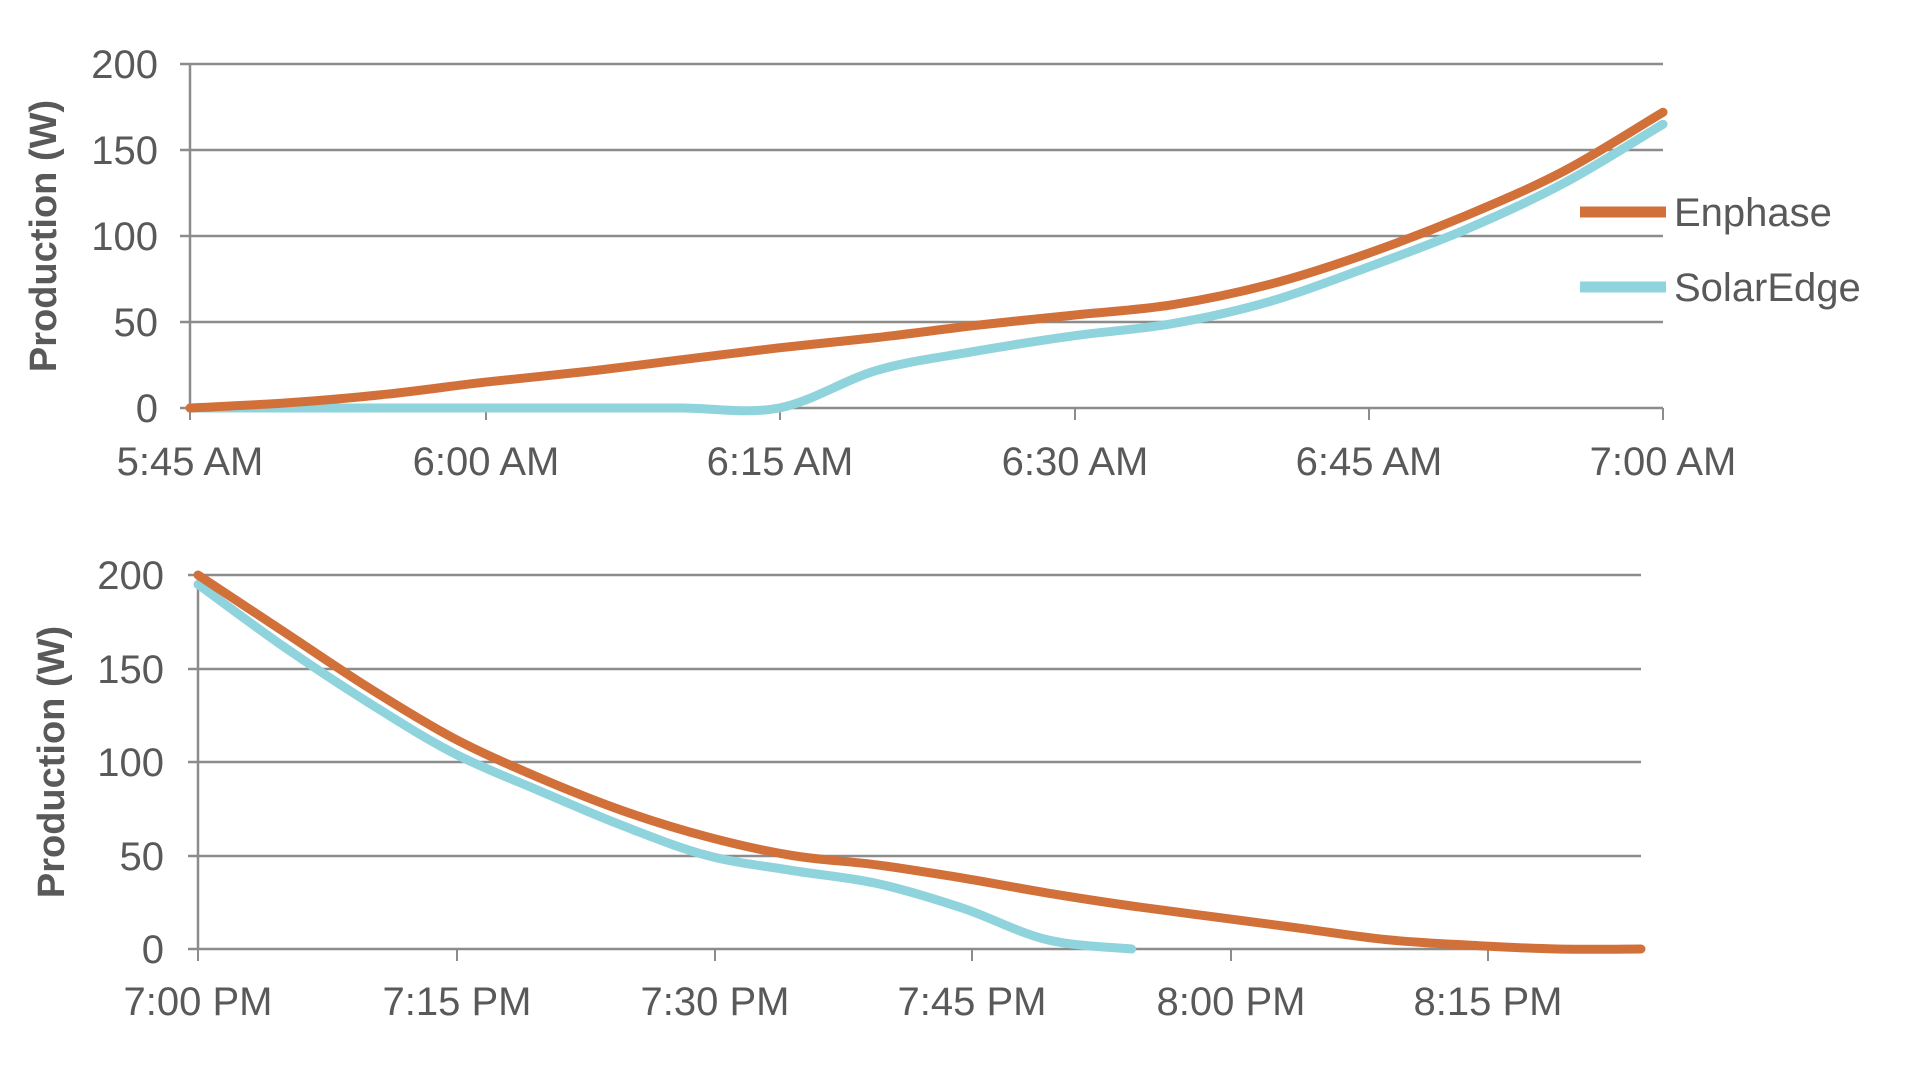 The image size is (1920, 1080). What do you see at coordinates (843, 955) in the screenshot?
I see `evening-x-ticks` at bounding box center [843, 955].